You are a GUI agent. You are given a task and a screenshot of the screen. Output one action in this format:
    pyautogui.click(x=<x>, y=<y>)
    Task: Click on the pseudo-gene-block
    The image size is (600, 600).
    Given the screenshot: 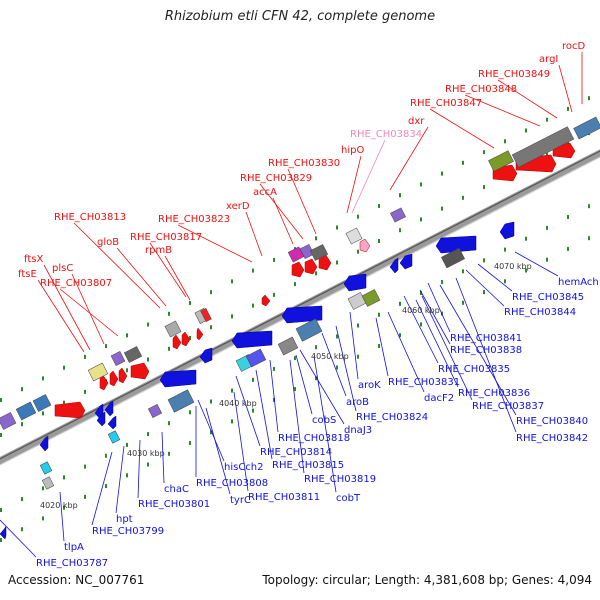 What is the action you would take?
    pyautogui.click(x=354, y=236)
    